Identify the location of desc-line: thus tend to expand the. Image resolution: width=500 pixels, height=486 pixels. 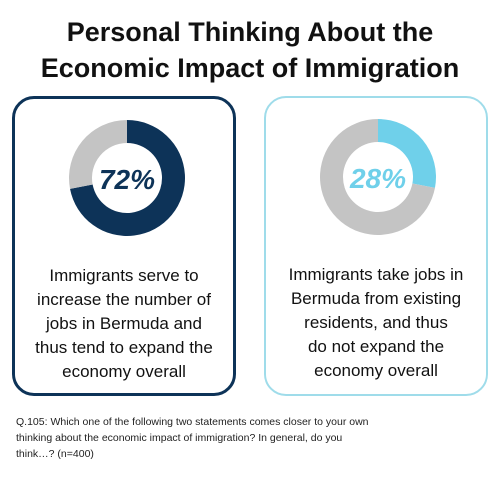
(124, 347).